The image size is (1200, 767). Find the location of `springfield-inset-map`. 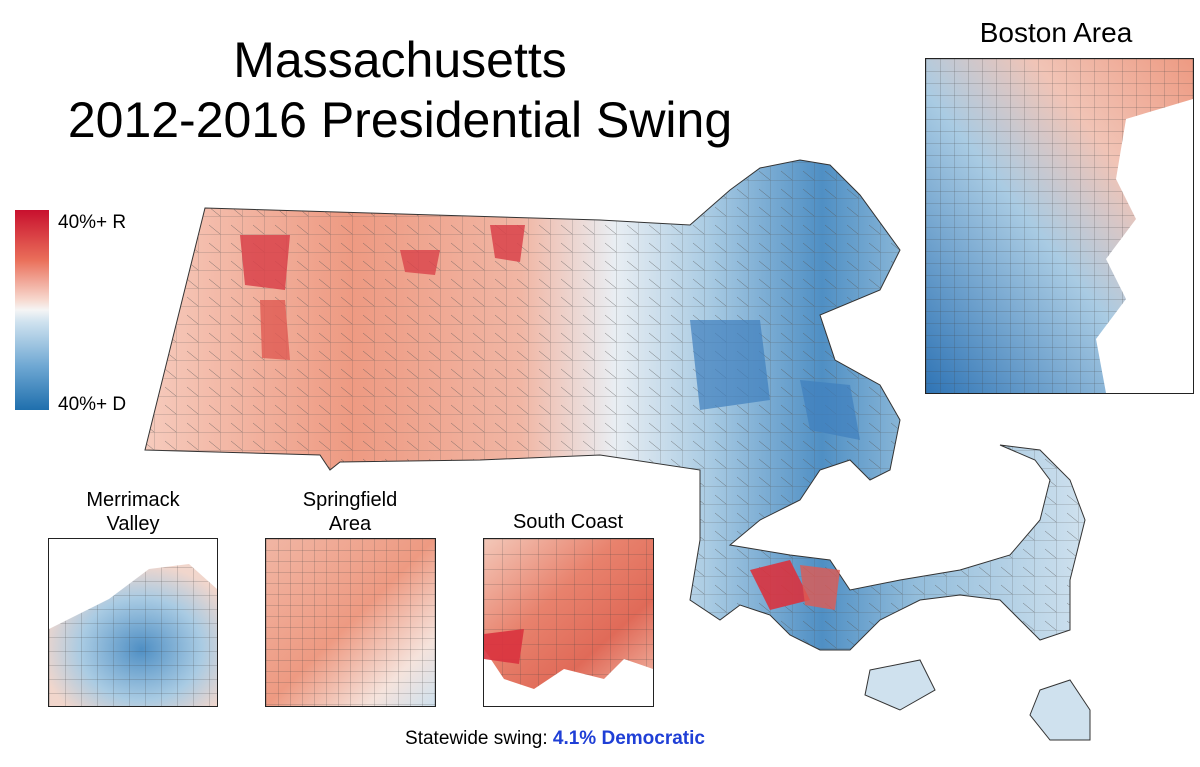

springfield-inset-map is located at coordinates (350, 622).